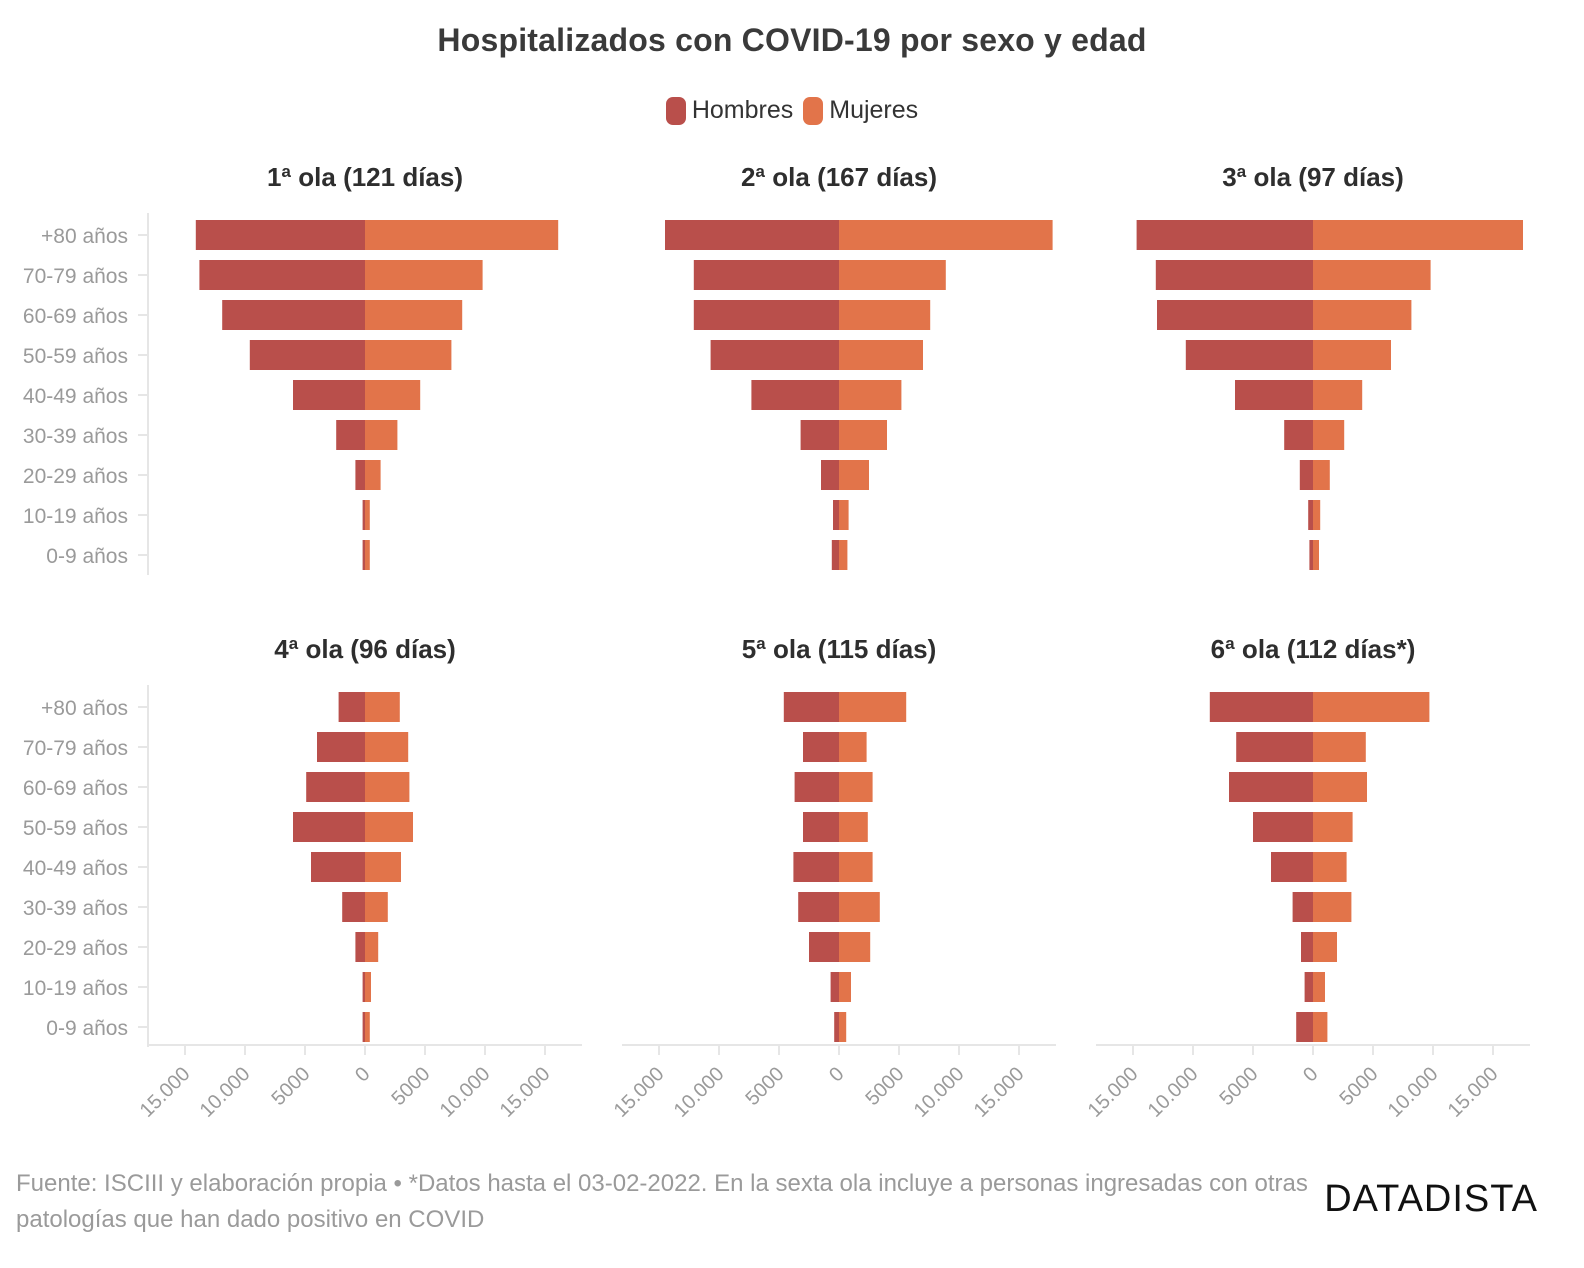  I want to click on legend-label-women: Mujeres, so click(874, 110).